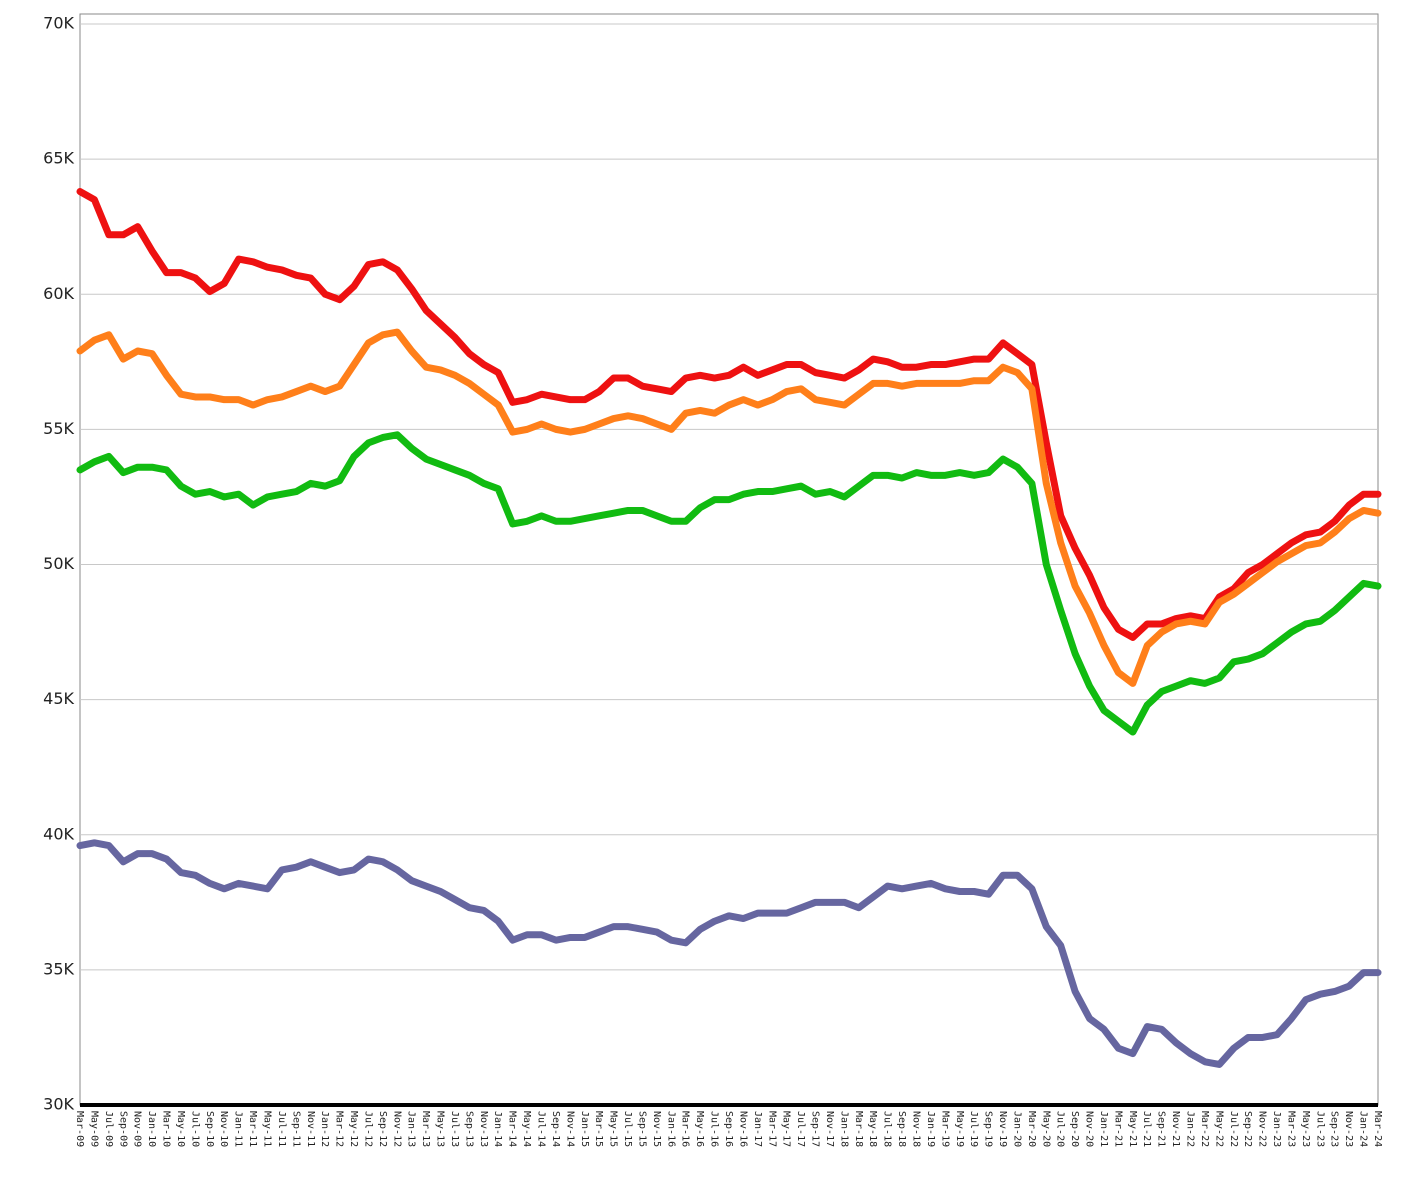 This screenshot has height=1198, width=1401. I want to click on x-tick-label: Jul-21, so click(1146, 1129).